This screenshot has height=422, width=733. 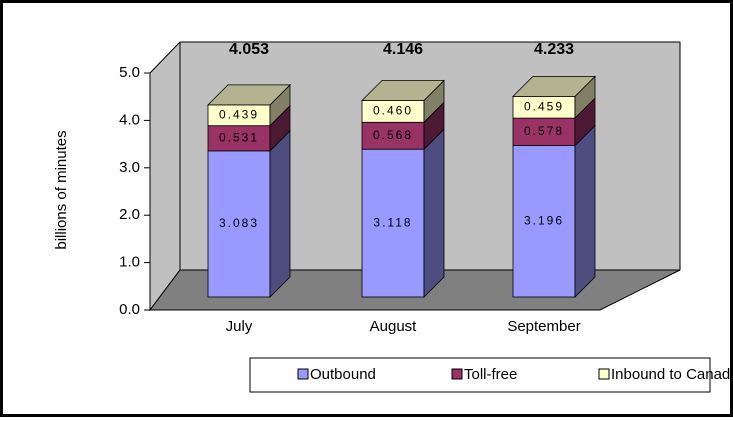 What do you see at coordinates (129, 119) in the screenshot?
I see `y-tick-label: 4.0` at bounding box center [129, 119].